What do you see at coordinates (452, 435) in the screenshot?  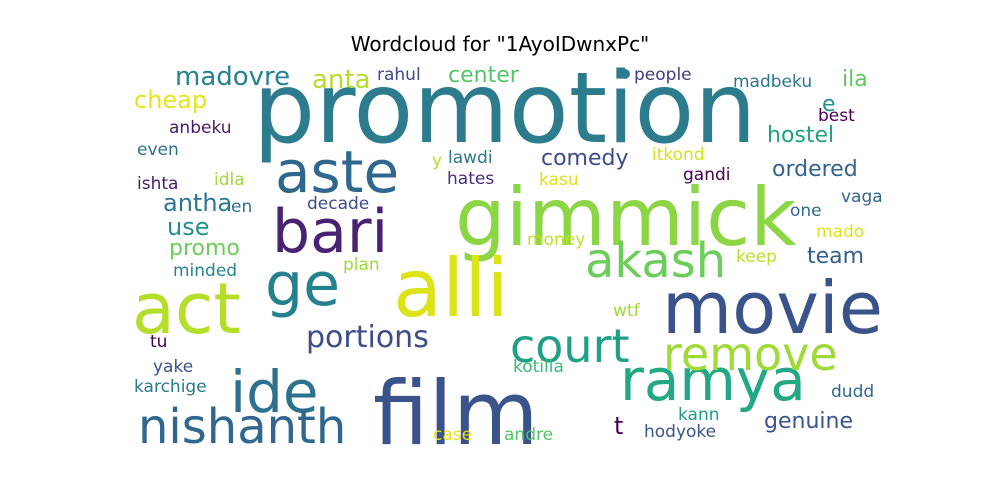 I see `word-case: case` at bounding box center [452, 435].